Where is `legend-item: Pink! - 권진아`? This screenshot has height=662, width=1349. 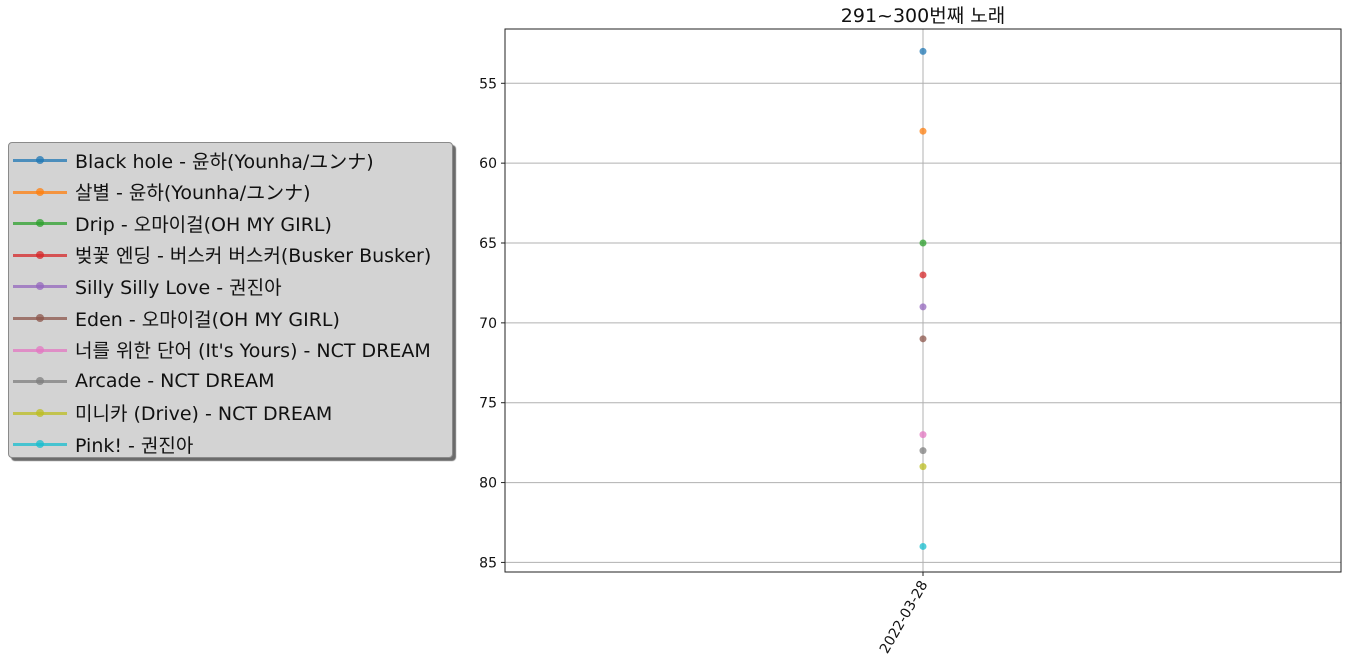 legend-item: Pink! - 권진아 is located at coordinates (103, 444).